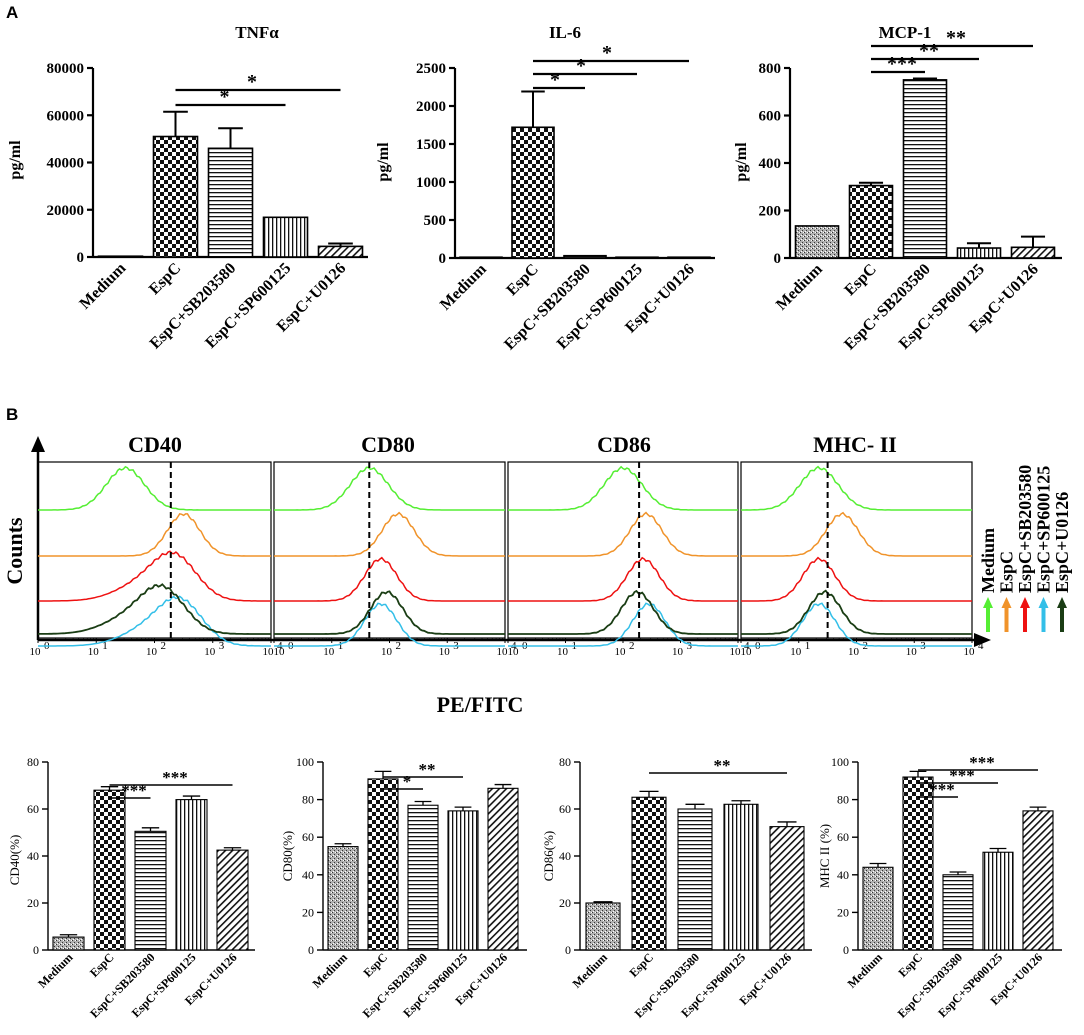 Image resolution: width=1084 pixels, height=1035 pixels. Describe the element at coordinates (624, 444) in the screenshot. I see `histogram-title: CD86` at that location.